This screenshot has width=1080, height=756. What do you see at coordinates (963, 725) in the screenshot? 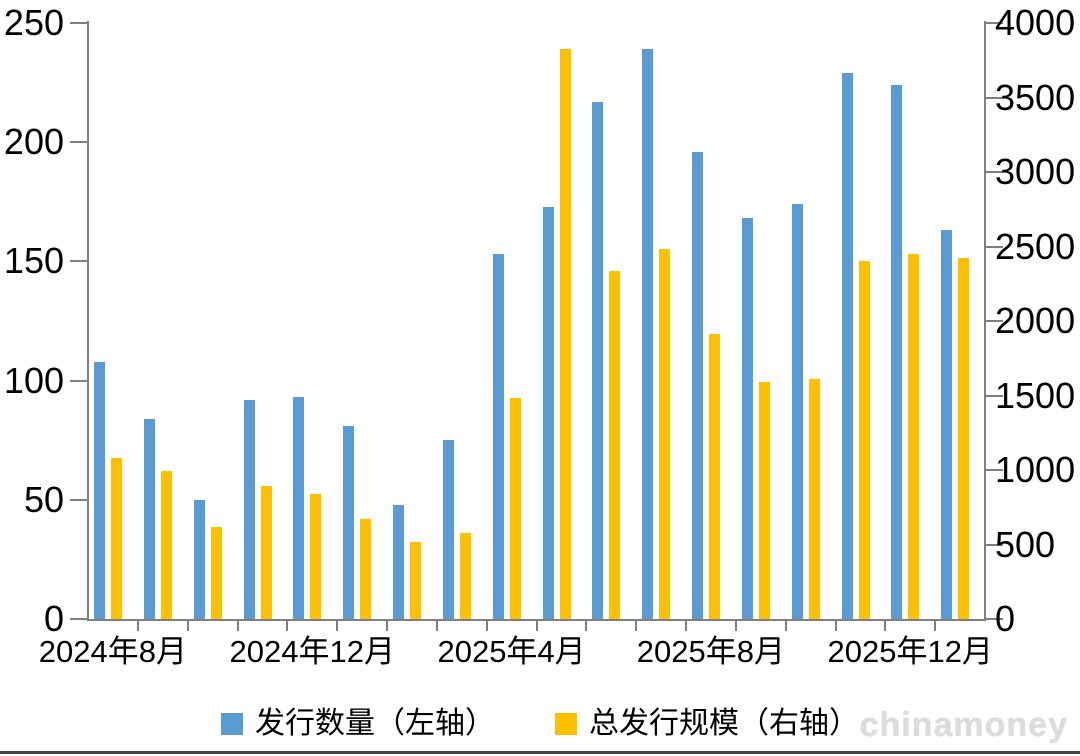
I see `watermark-chinamoney: chinamoney` at bounding box center [963, 725].